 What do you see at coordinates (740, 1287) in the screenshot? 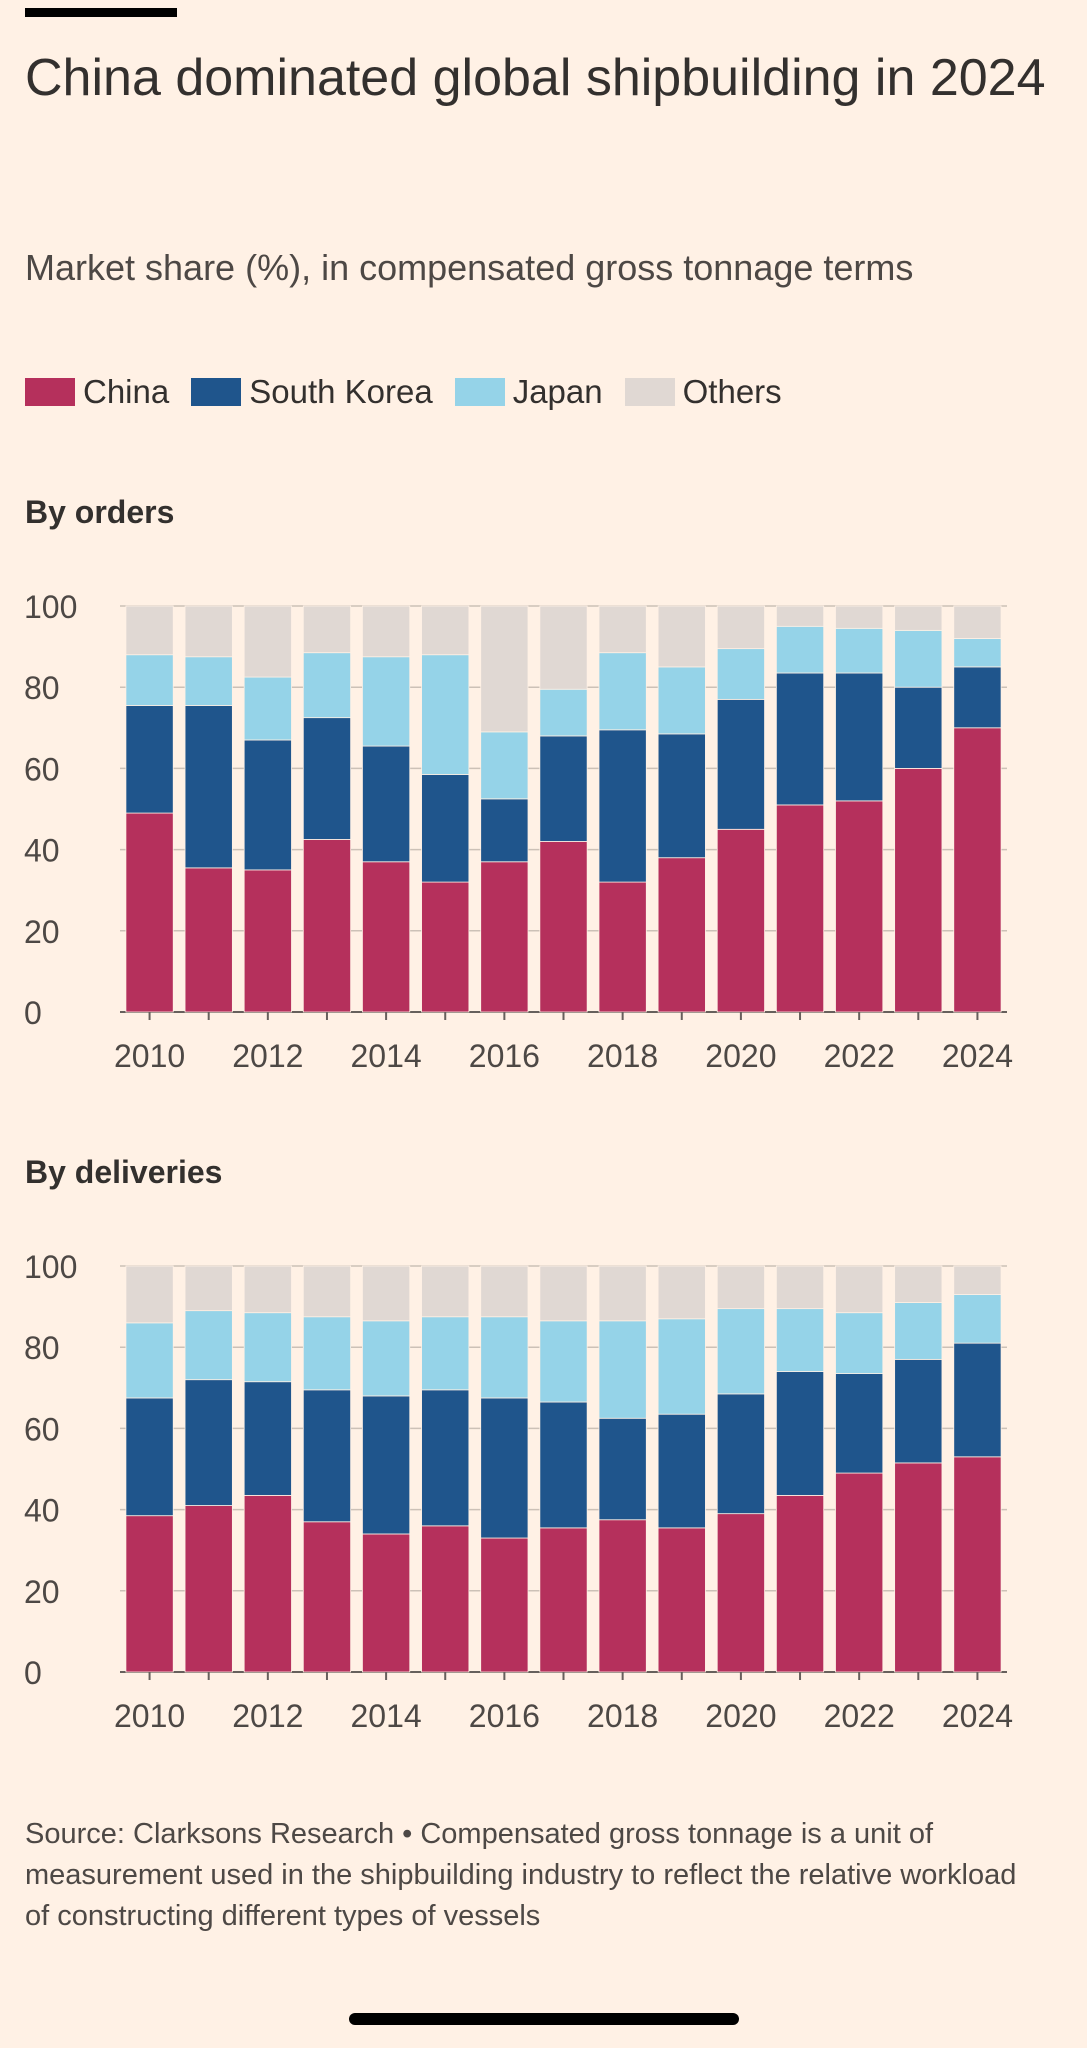
I see `deliveries-bar-others-2020` at bounding box center [740, 1287].